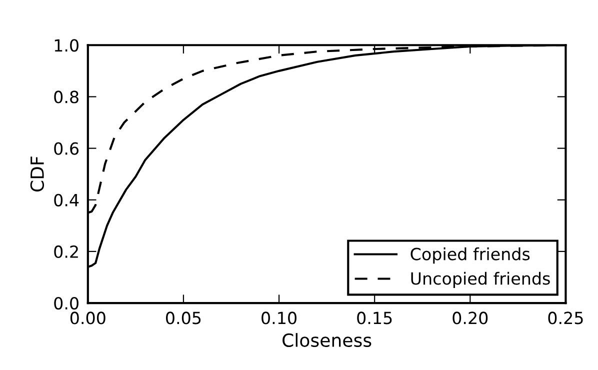  Describe the element at coordinates (88, 318) in the screenshot. I see `x-tick-label: 0.00` at that location.